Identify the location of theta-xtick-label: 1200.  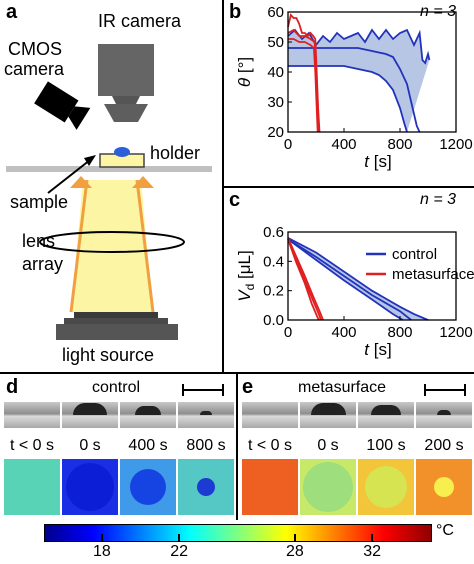
(455, 144).